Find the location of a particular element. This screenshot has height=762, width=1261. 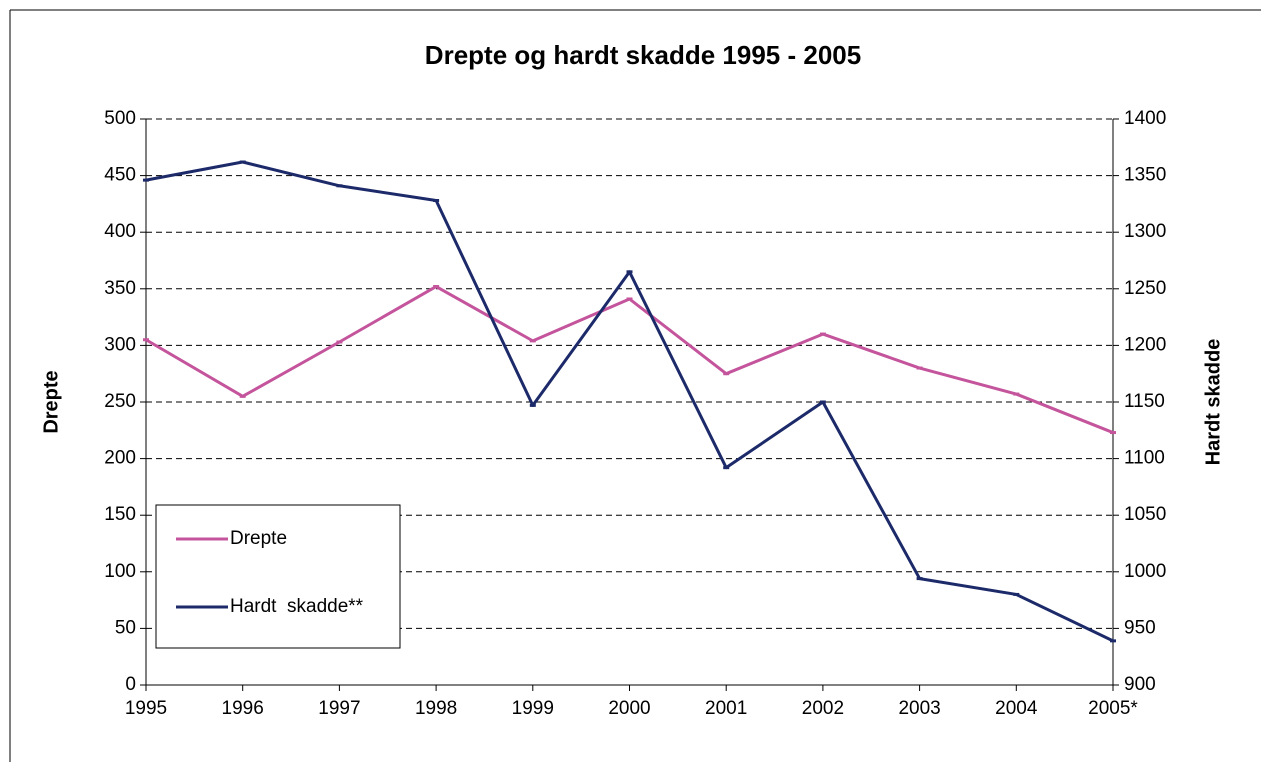

y2-tick-label: 1000 is located at coordinates (1145, 571).